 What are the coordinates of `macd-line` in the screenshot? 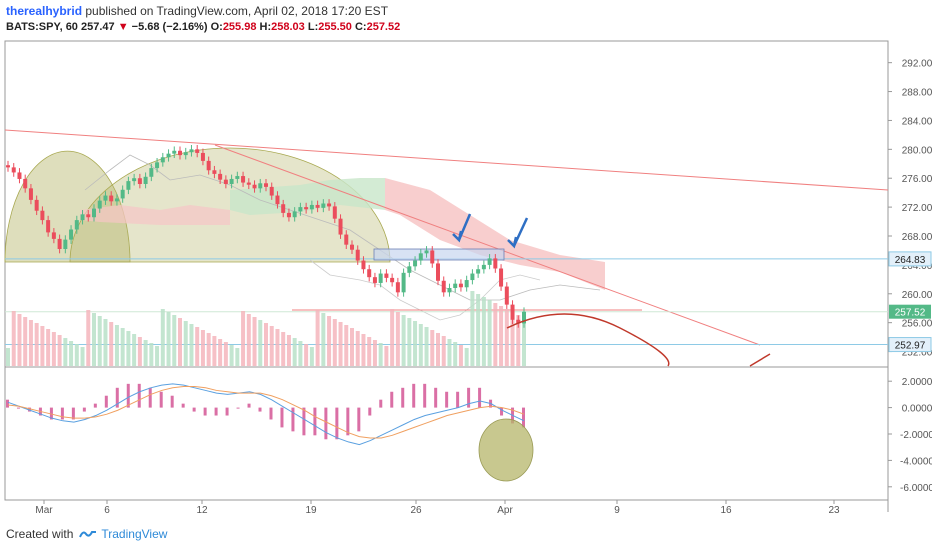 It's located at (266, 414).